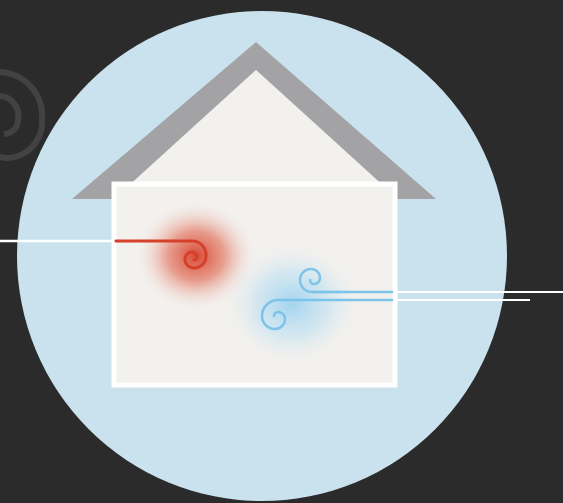 The image size is (563, 503). What do you see at coordinates (292, 304) in the screenshot?
I see `cool-glow` at bounding box center [292, 304].